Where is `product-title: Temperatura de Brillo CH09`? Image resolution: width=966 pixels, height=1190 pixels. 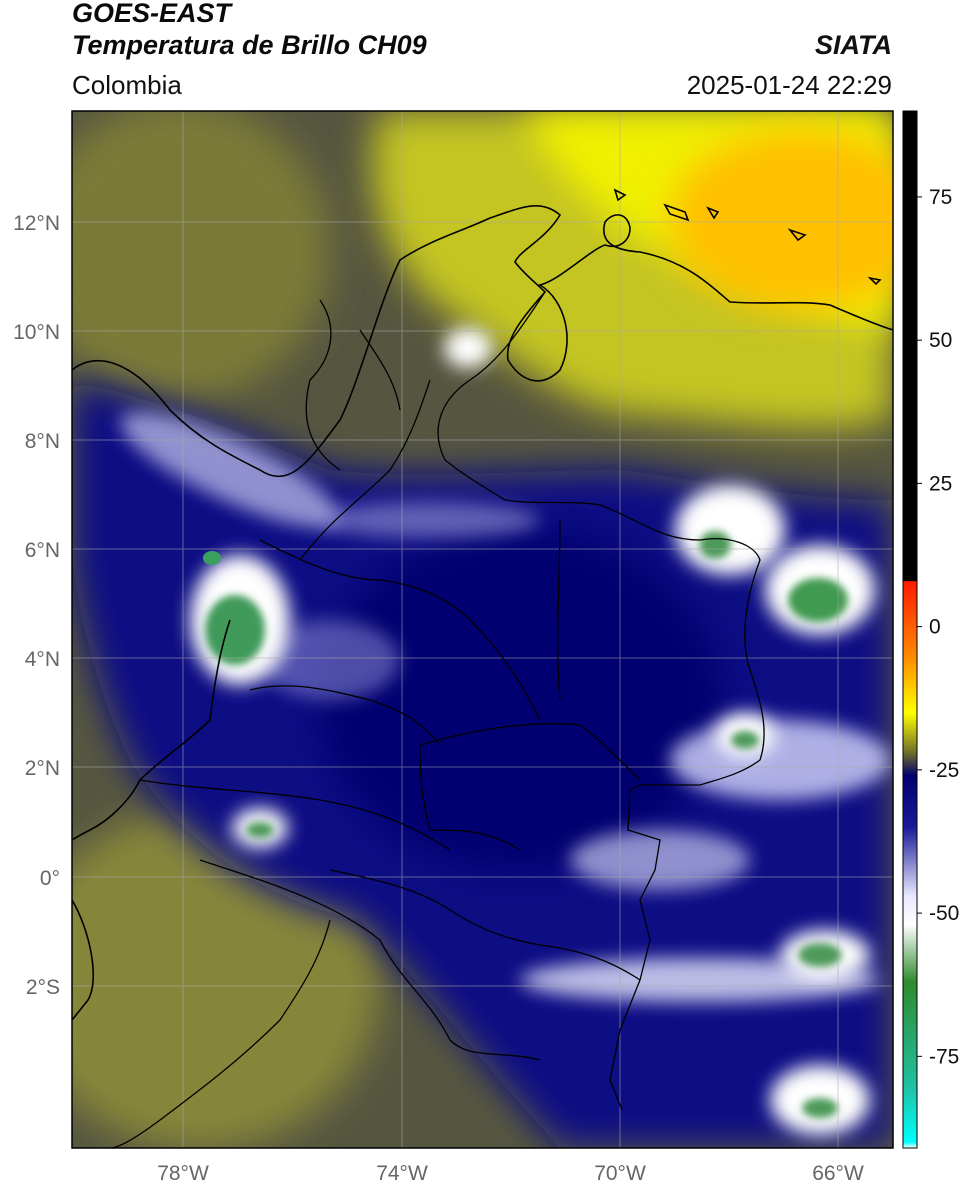 product-title: Temperatura de Brillo CH09 is located at coordinates (249, 45).